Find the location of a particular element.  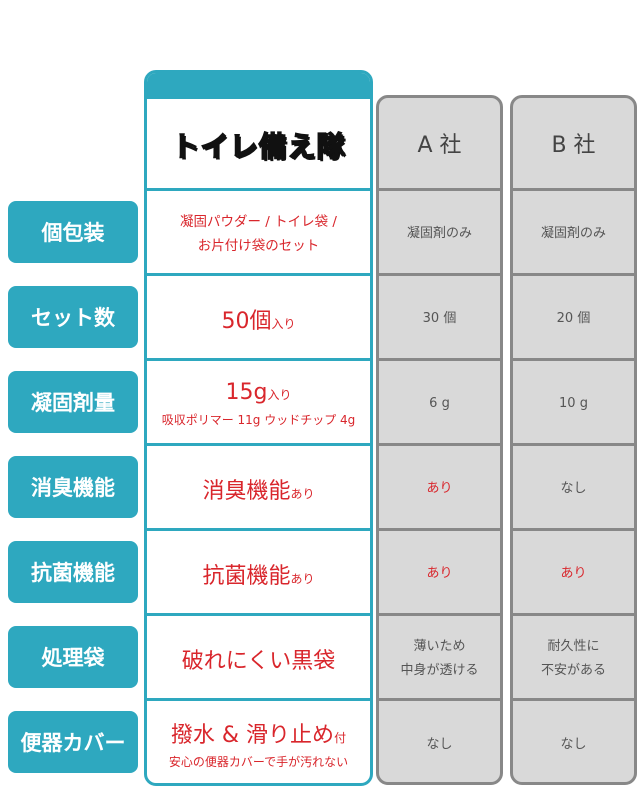

brand-disposal-bag: 破れにくい黒袋 is located at coordinates (258, 657).